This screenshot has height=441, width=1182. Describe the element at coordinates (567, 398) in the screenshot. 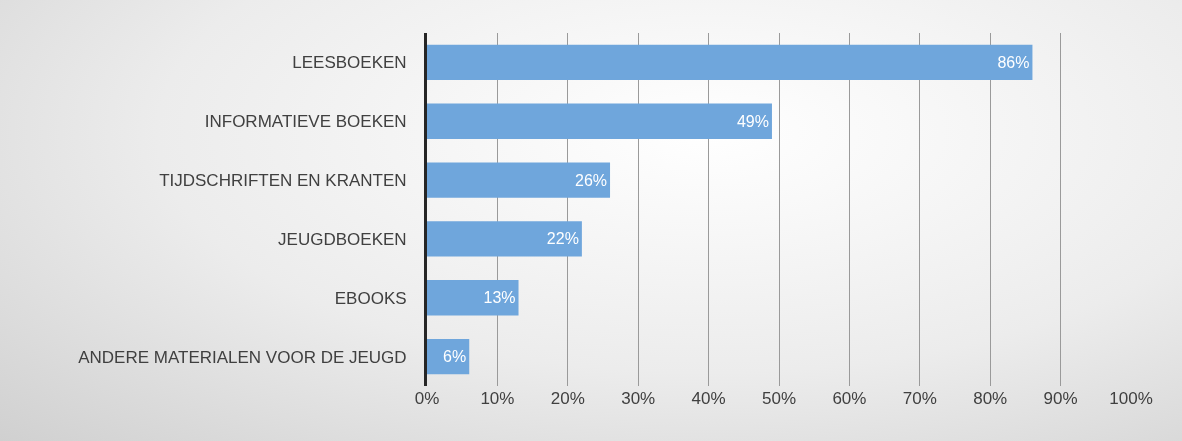

I see `x-tick-label: 20%` at that location.